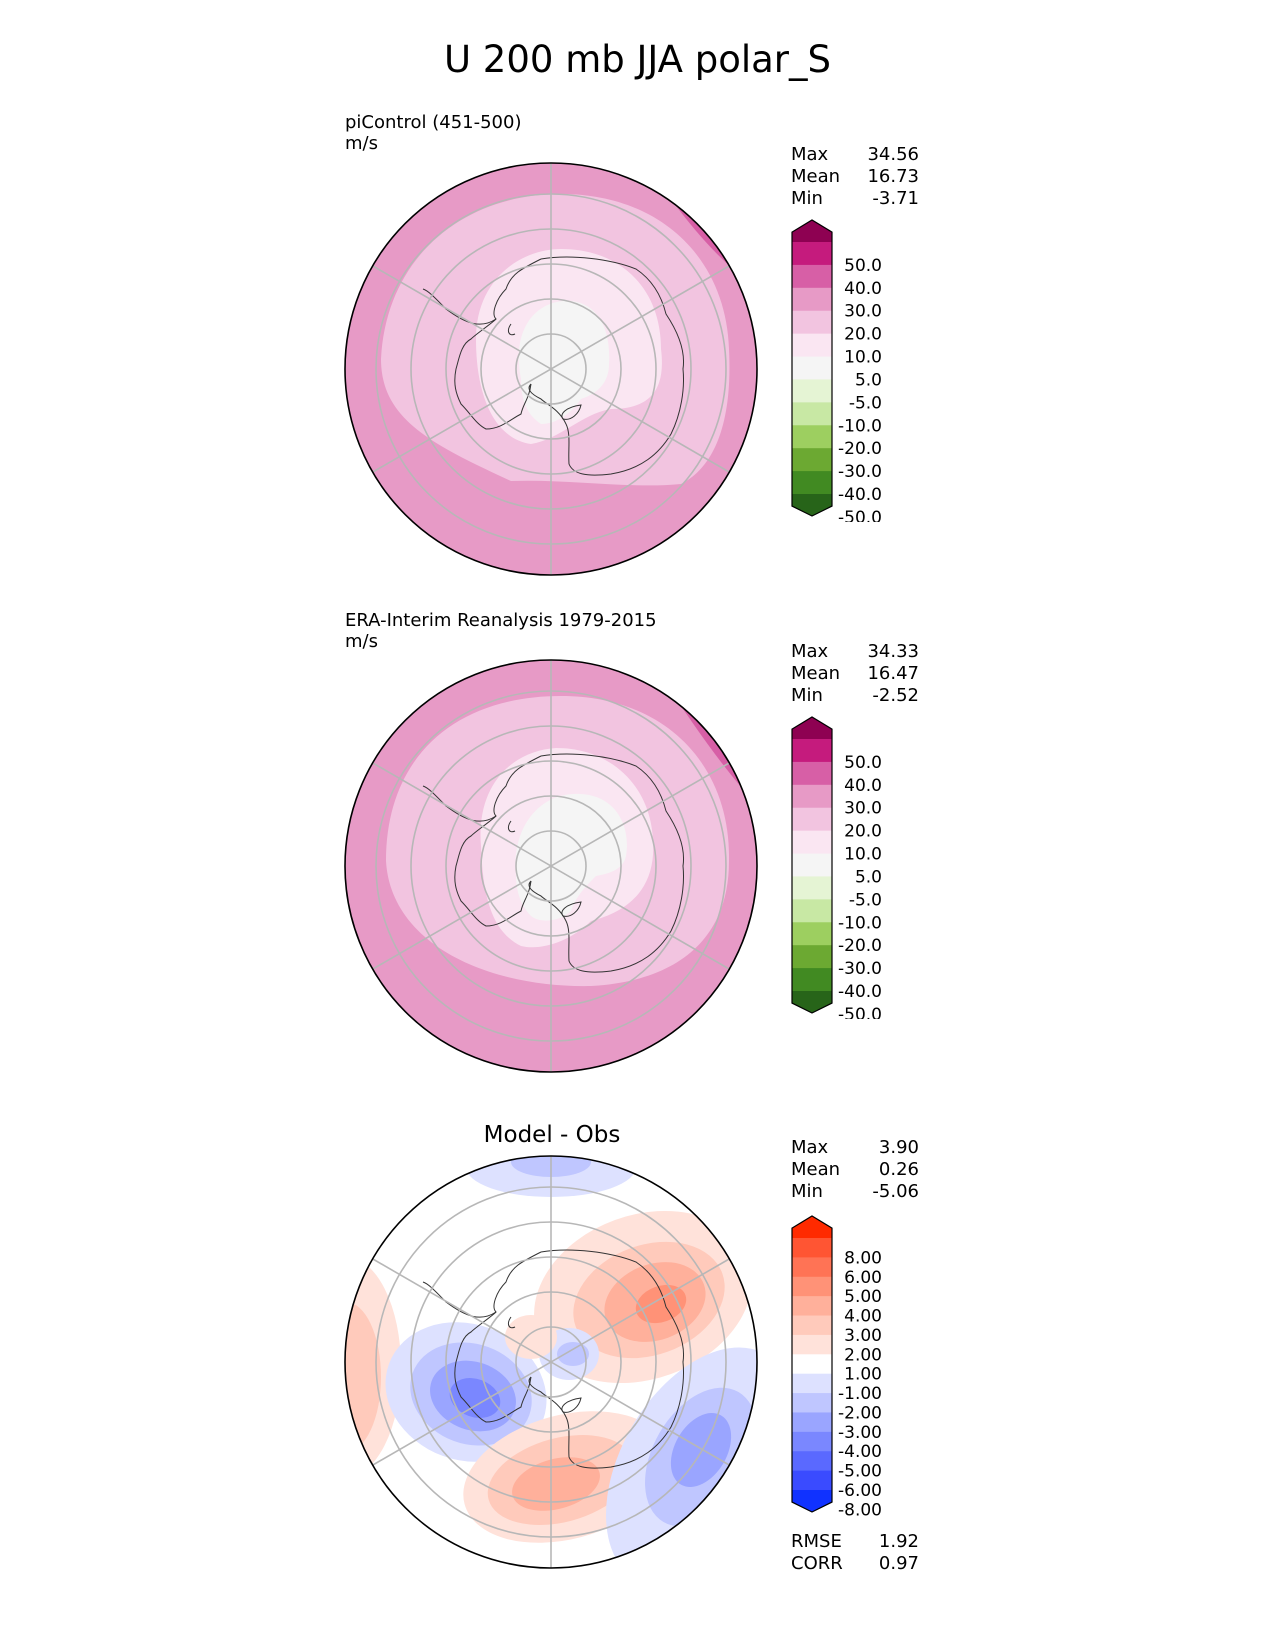 This screenshot has height=1650, width=1275. I want to click on figure-title: U 200 mb JJA polar_S, so click(637, 59).